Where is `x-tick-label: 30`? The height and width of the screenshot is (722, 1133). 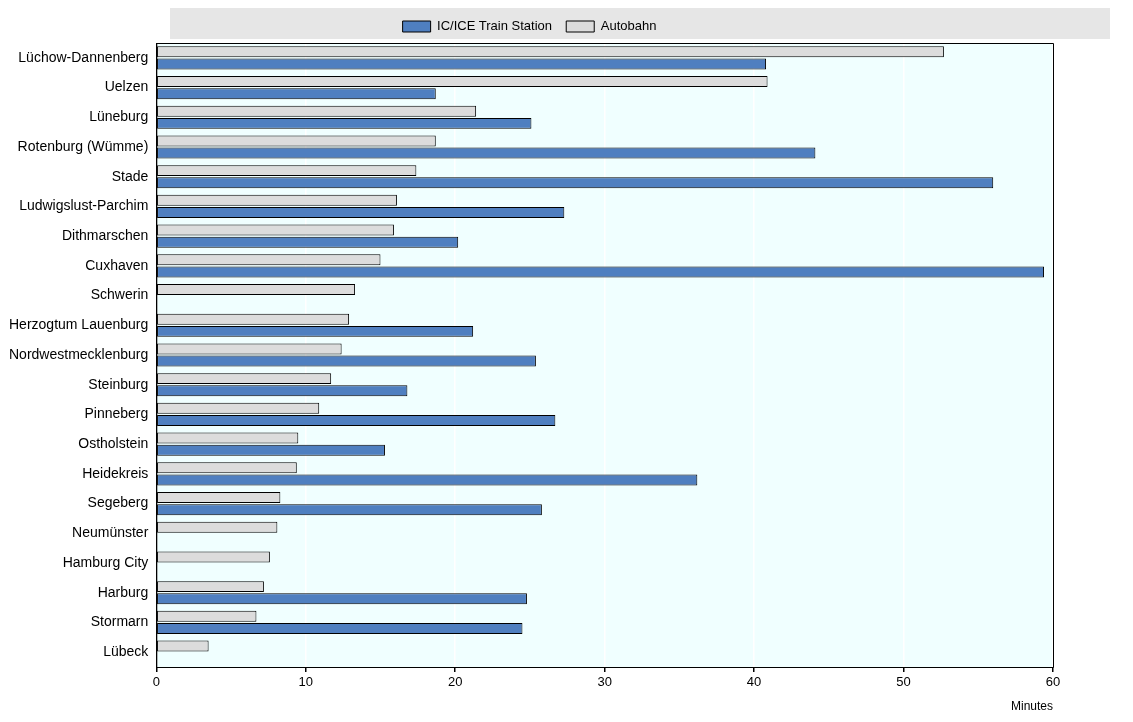
x-tick-label: 30 is located at coordinates (604, 682).